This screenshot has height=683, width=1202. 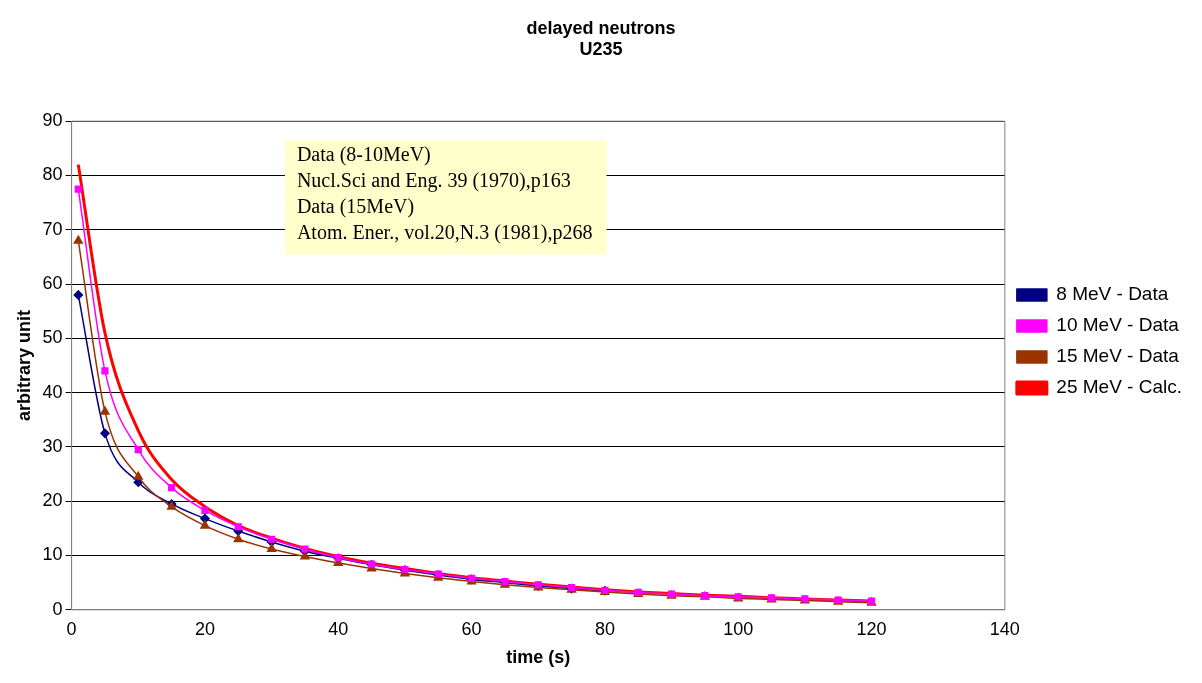 What do you see at coordinates (23, 365) in the screenshot?
I see `y-axis-title: arbitrary unit` at bounding box center [23, 365].